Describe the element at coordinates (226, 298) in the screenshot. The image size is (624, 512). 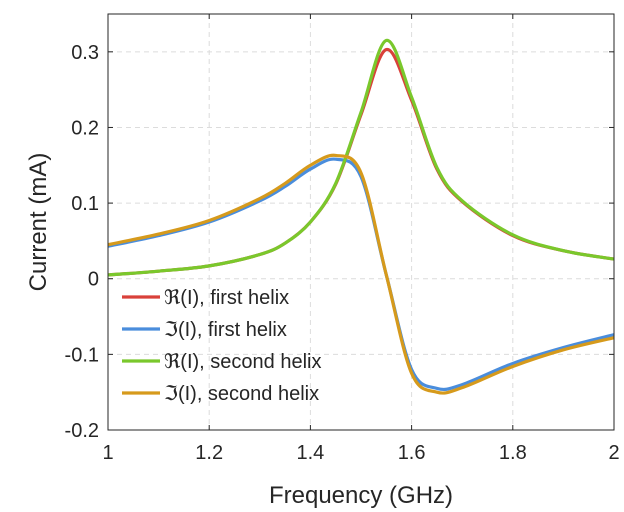
I see `legend-label-1: ℜ(I), first helix` at that location.